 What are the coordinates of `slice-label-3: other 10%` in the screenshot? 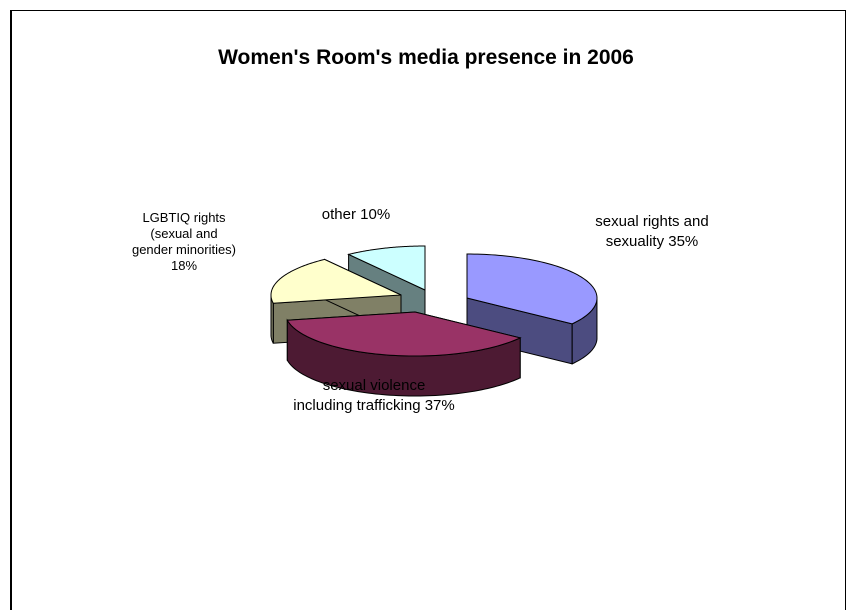 It's located at (356, 214).